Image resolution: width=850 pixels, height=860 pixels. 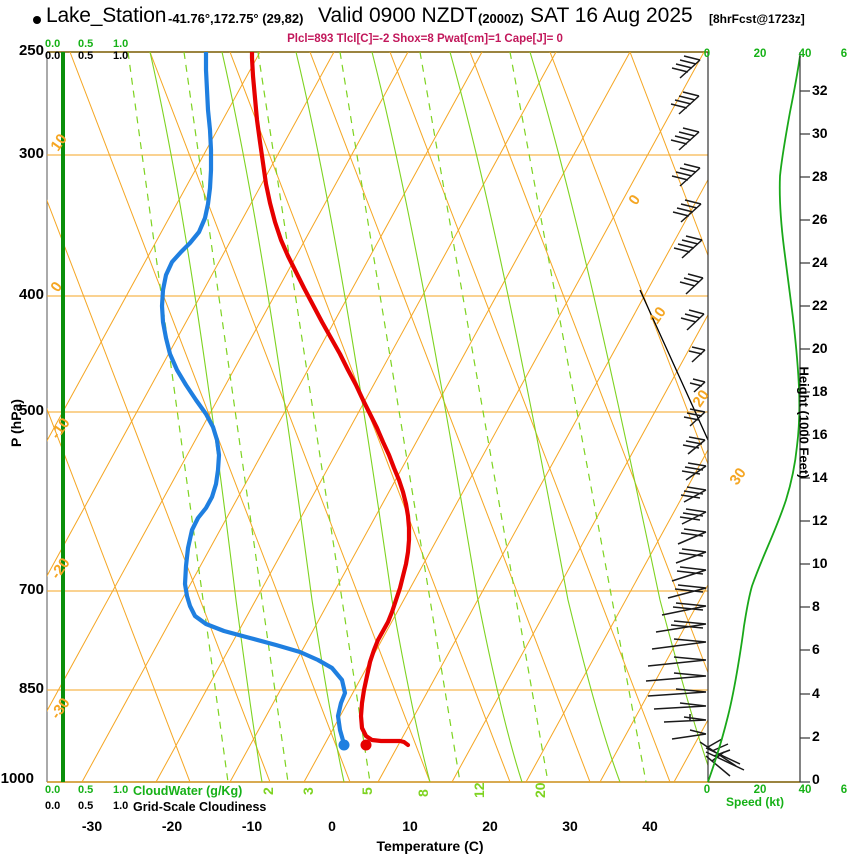 What do you see at coordinates (308, 791) in the screenshot?
I see `mixing-ratio-label-3: 3` at bounding box center [308, 791].